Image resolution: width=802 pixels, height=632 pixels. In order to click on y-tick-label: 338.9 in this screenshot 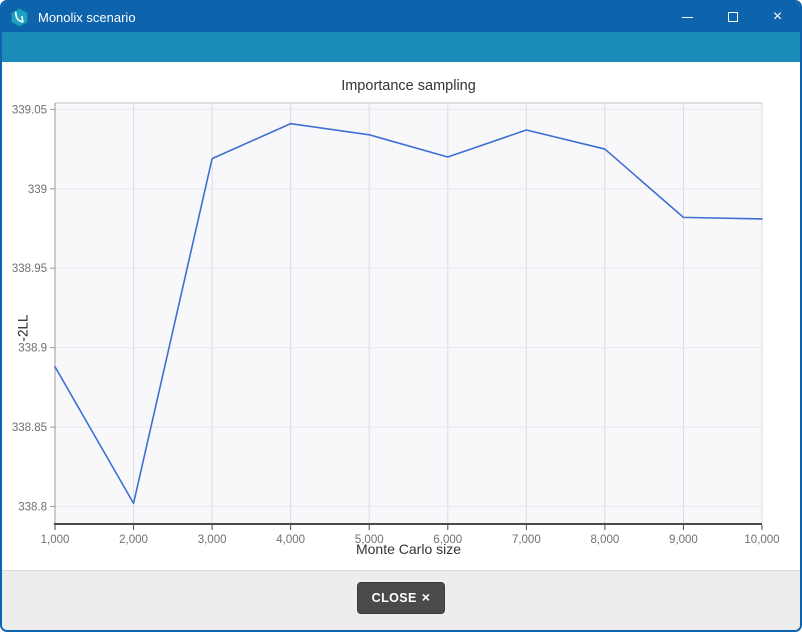, I will do `click(32, 349)`.